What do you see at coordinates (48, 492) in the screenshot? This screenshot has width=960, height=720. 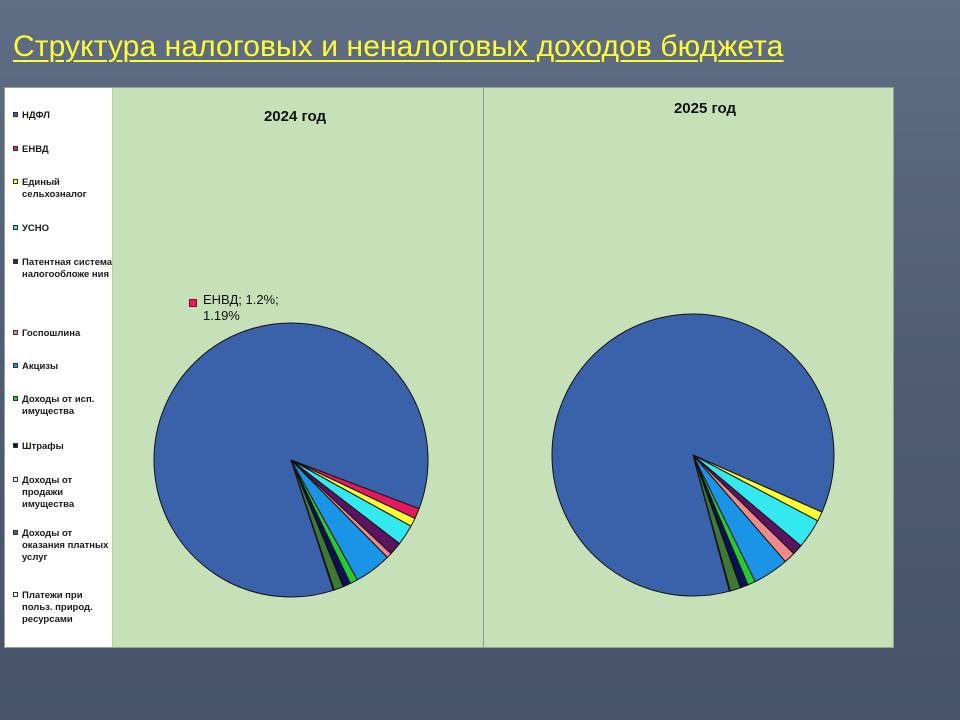 I see `legend-label: Доходы от продажи имущества` at bounding box center [48, 492].